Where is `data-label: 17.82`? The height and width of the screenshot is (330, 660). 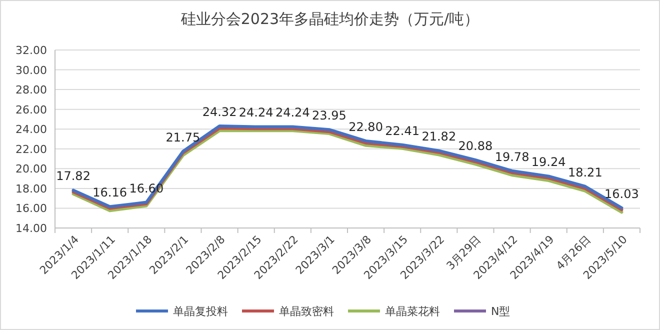 data-label: 17.82 is located at coordinates (73, 176).